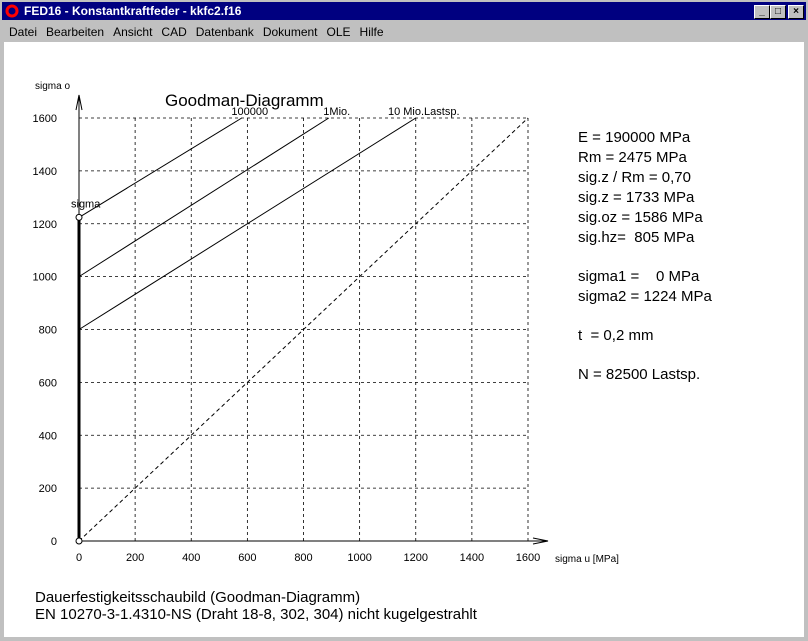  I want to click on info-text: sig.z = 1733 MPa, so click(636, 197).